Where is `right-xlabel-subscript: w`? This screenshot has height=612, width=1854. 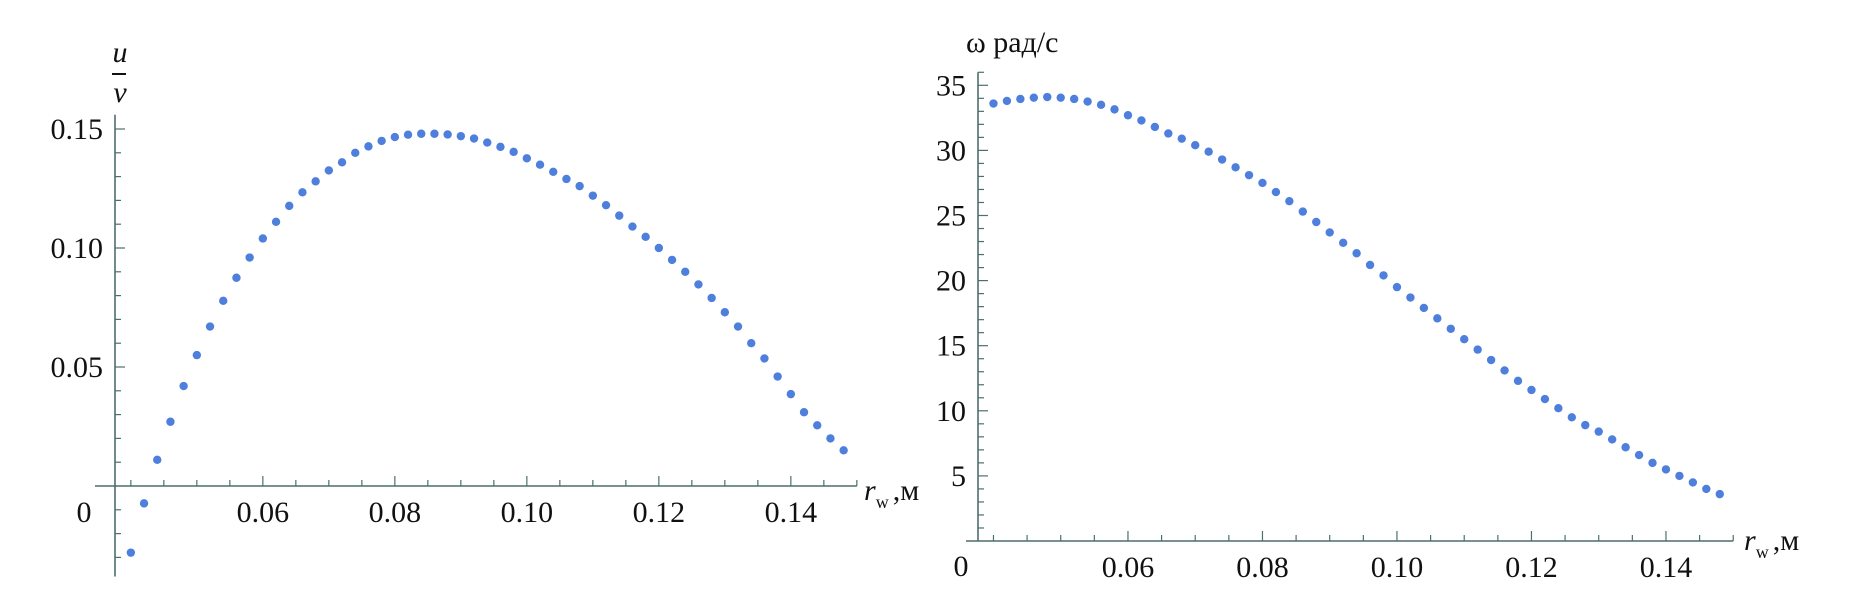 right-xlabel-subscript: w is located at coordinates (1762, 552).